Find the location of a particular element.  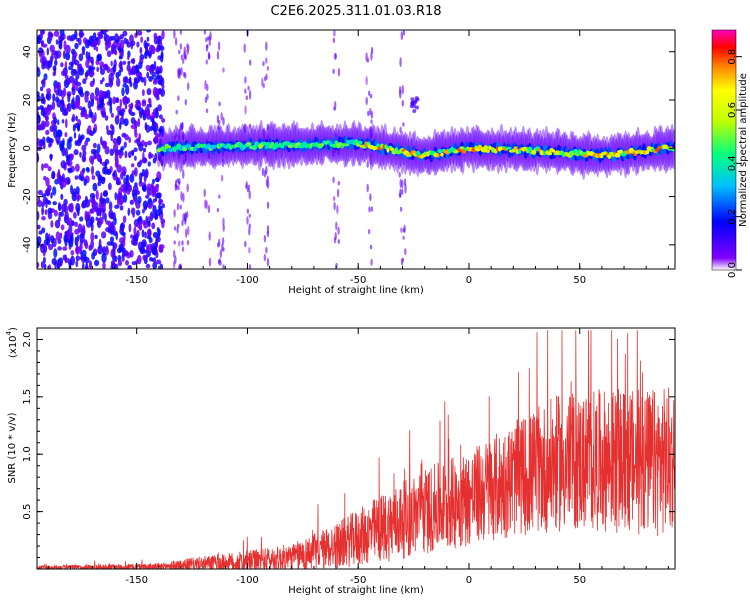

blob-speckle is located at coordinates (412, 99).